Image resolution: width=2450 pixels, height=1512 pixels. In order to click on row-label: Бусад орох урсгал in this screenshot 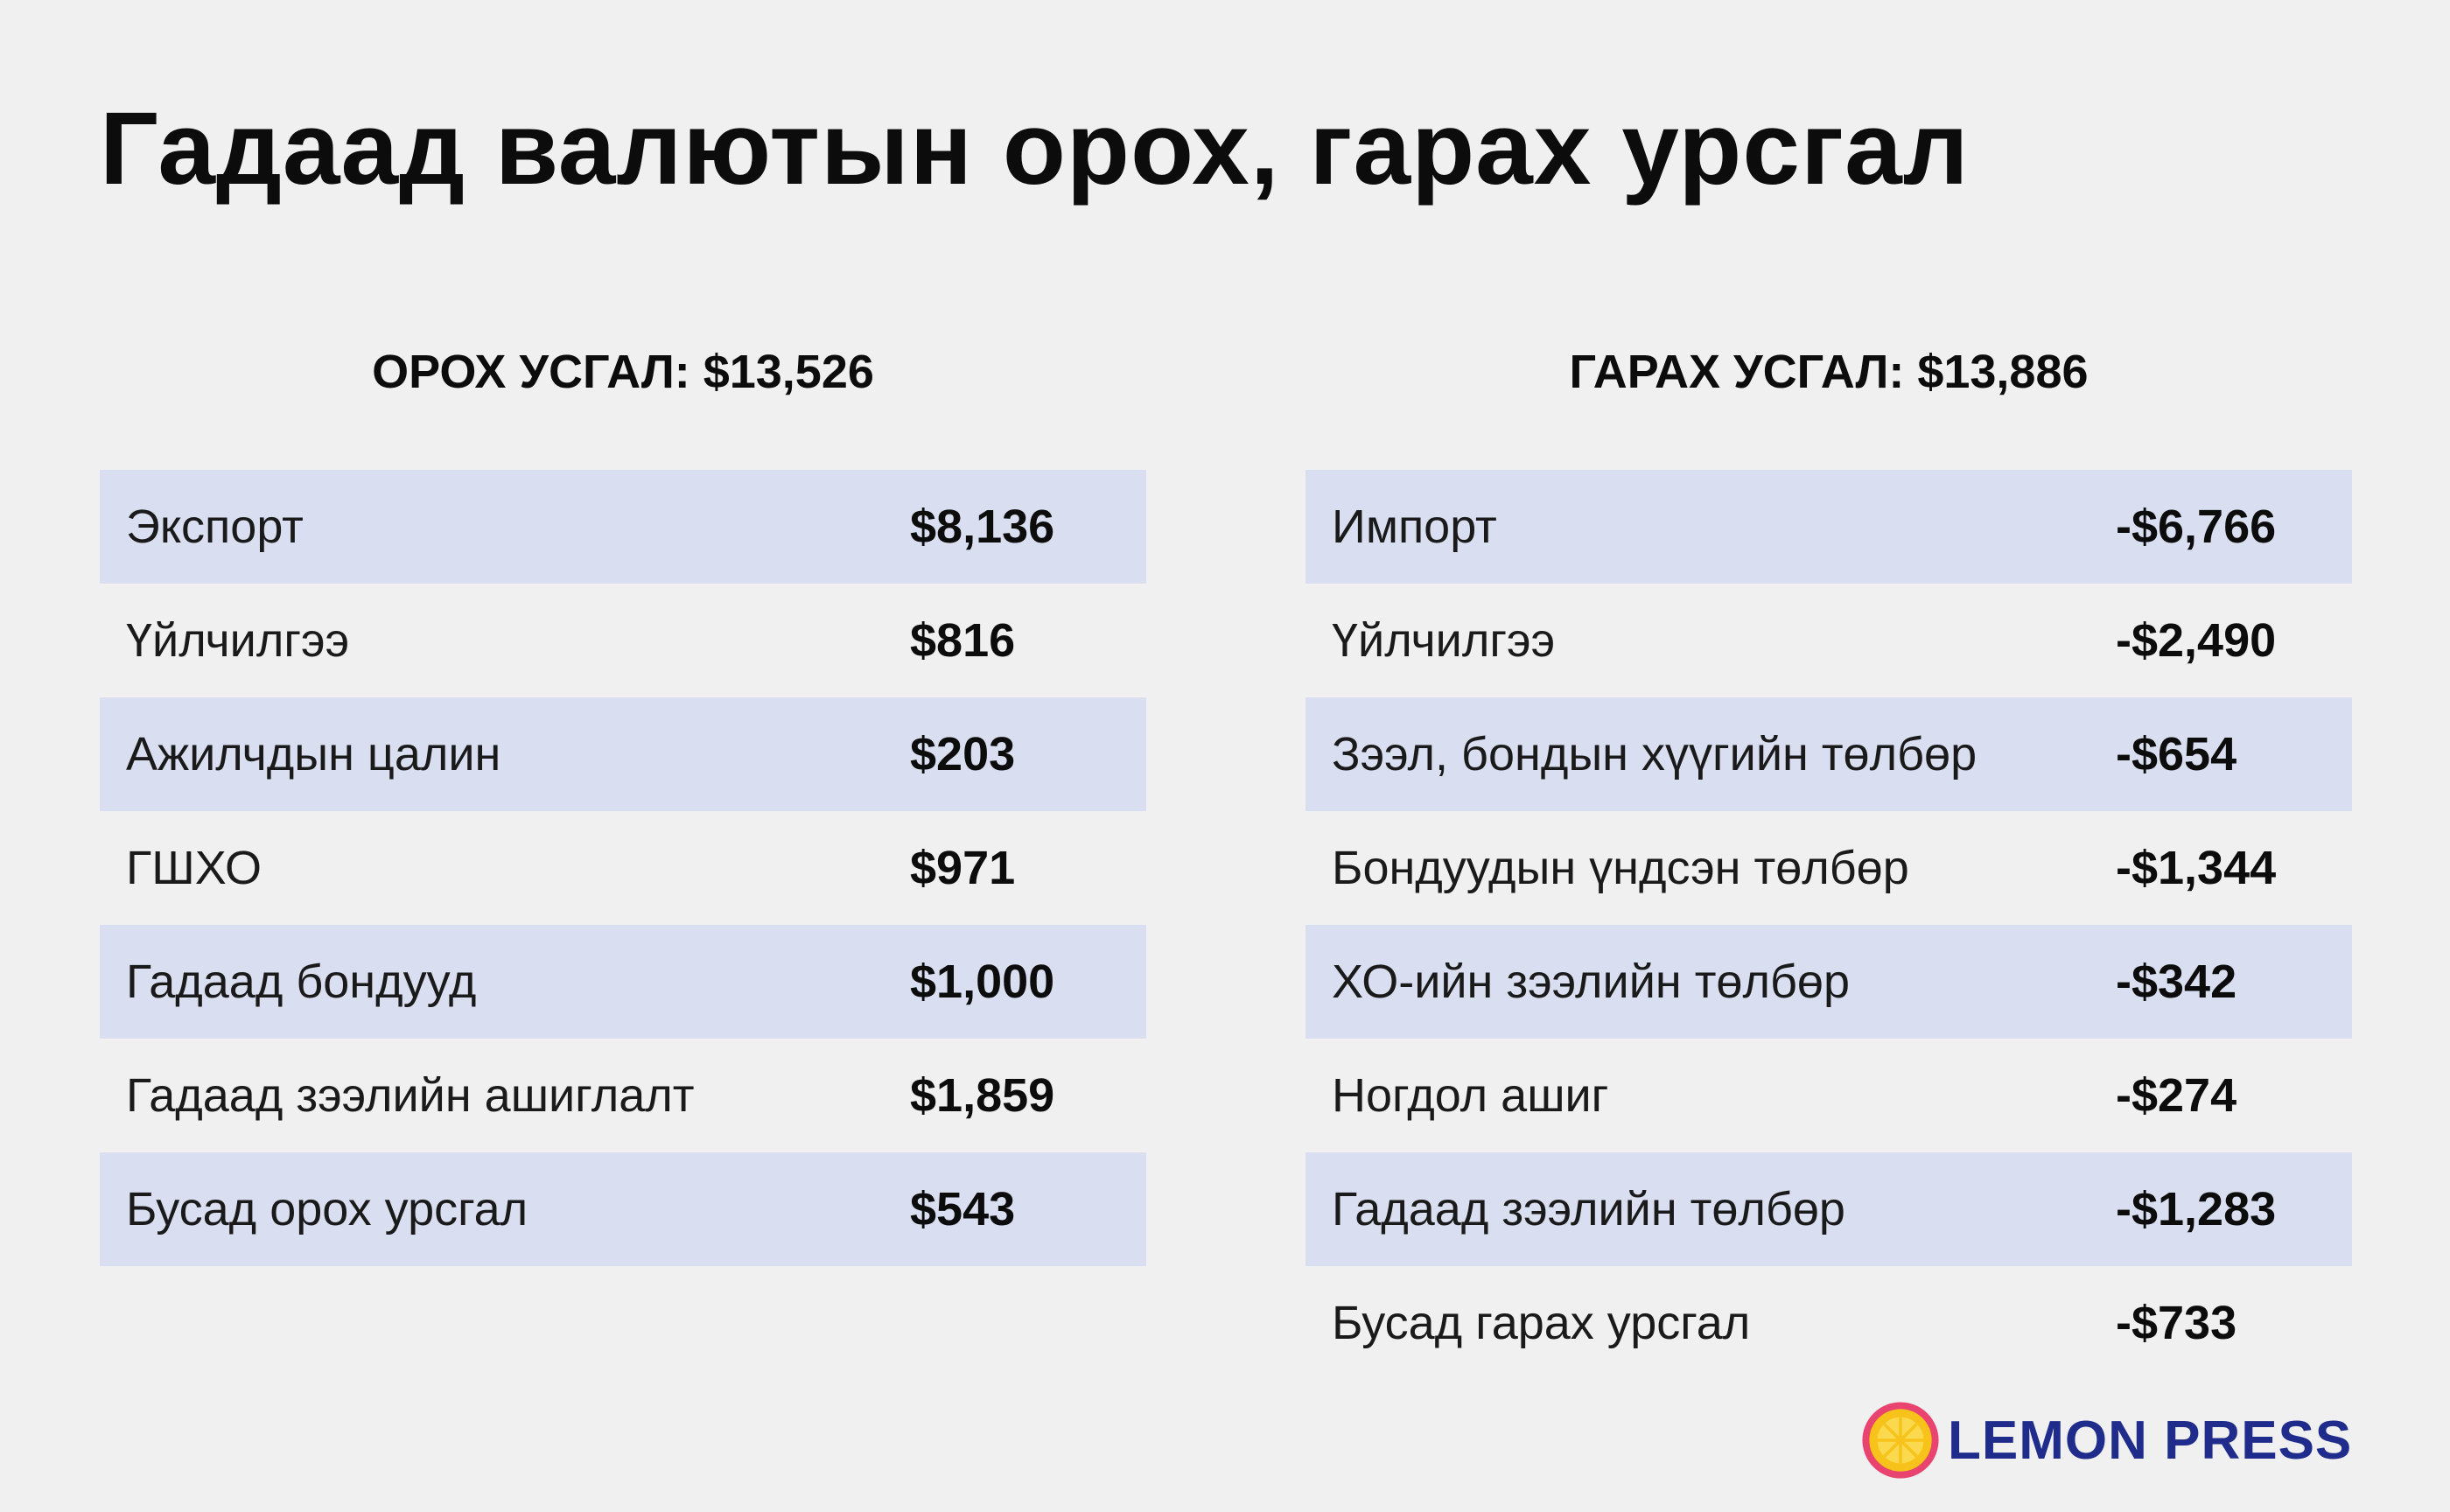, I will do `click(327, 1209)`.